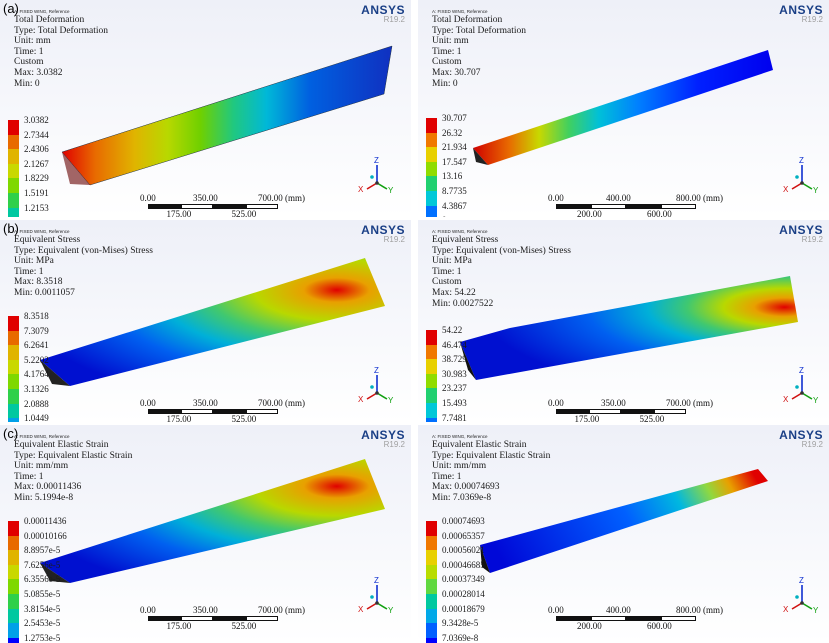 The image size is (829, 643). I want to click on legend-value: 6.3556e-5, so click(42, 579).